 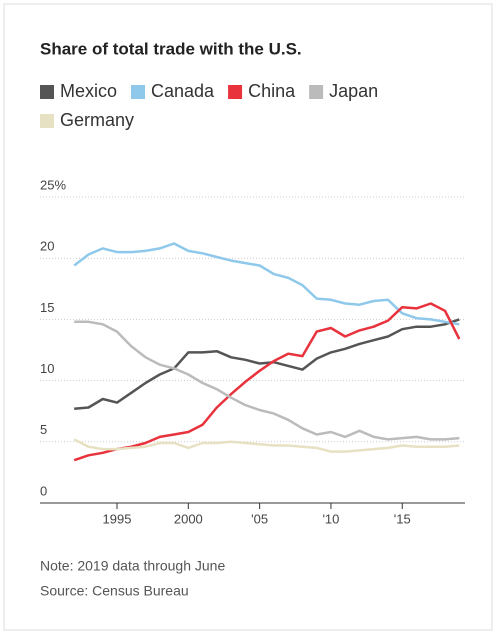 What do you see at coordinates (117, 518) in the screenshot?
I see `x-tick-label: 1995` at bounding box center [117, 518].